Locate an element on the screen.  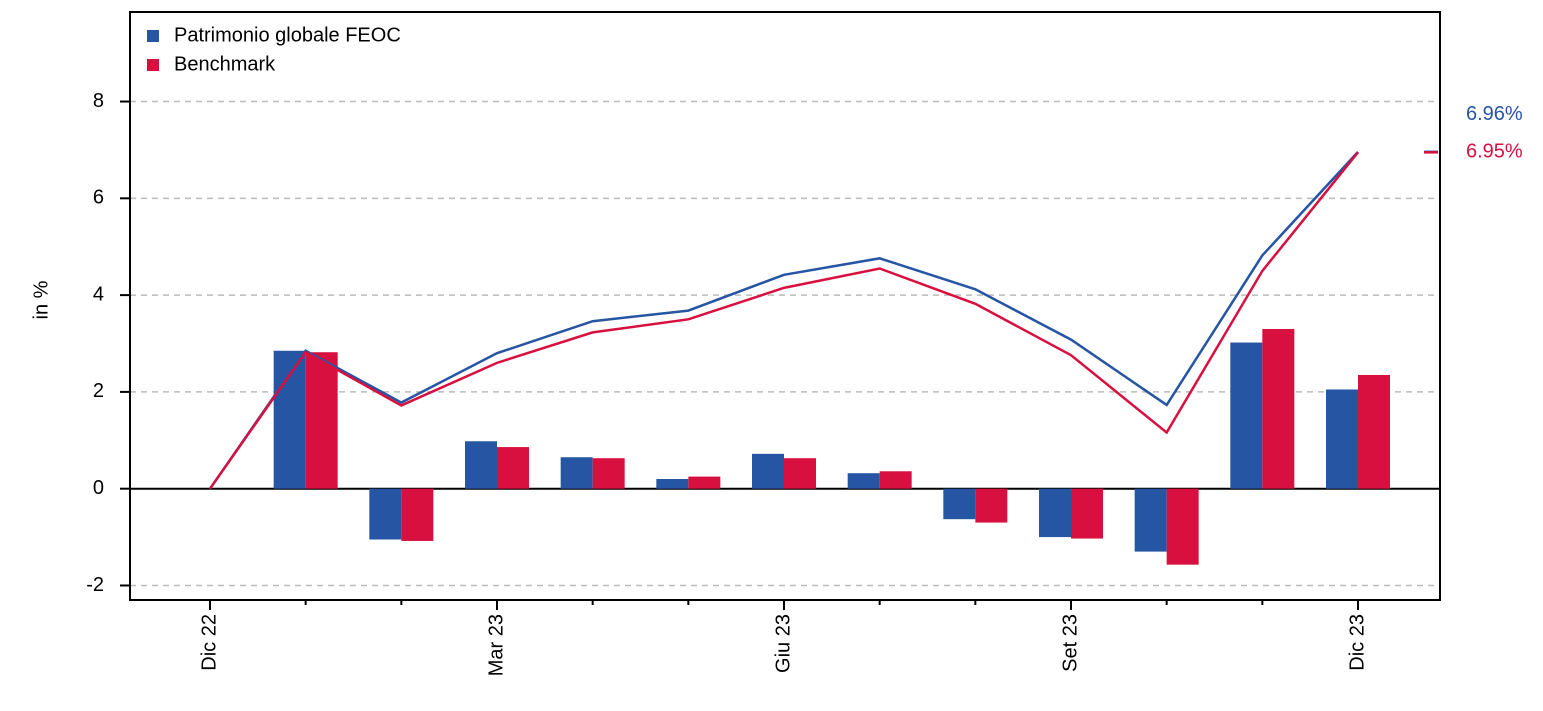
y-tick-label: 6 is located at coordinates (98, 198).